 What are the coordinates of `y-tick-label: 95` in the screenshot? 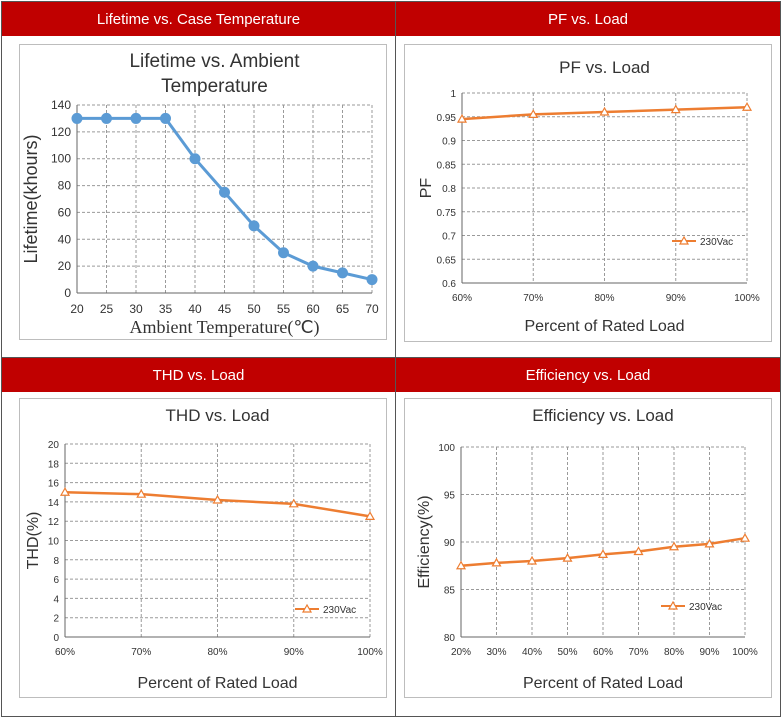 It's located at (450, 496).